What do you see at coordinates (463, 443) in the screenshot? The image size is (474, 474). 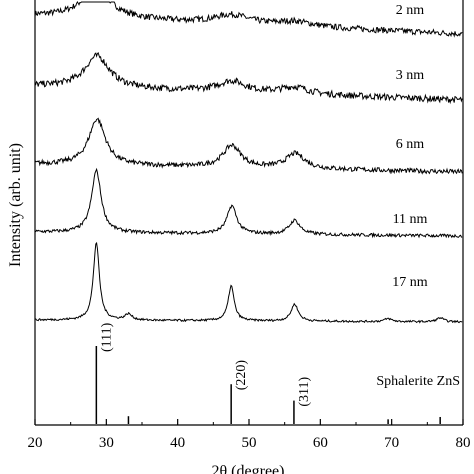 I see `x-tick-label: 80` at bounding box center [463, 443].